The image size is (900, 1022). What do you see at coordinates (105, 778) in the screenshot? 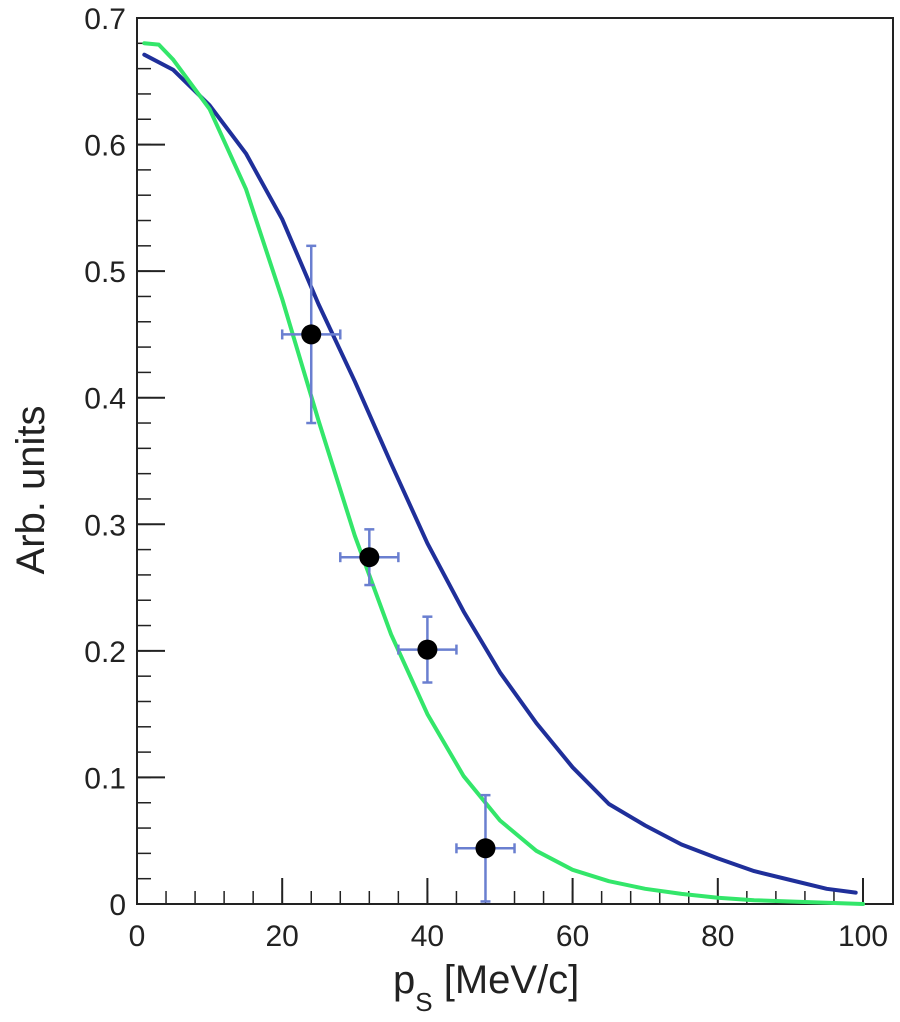
I see `y-tick-label: 0.1` at bounding box center [105, 778].